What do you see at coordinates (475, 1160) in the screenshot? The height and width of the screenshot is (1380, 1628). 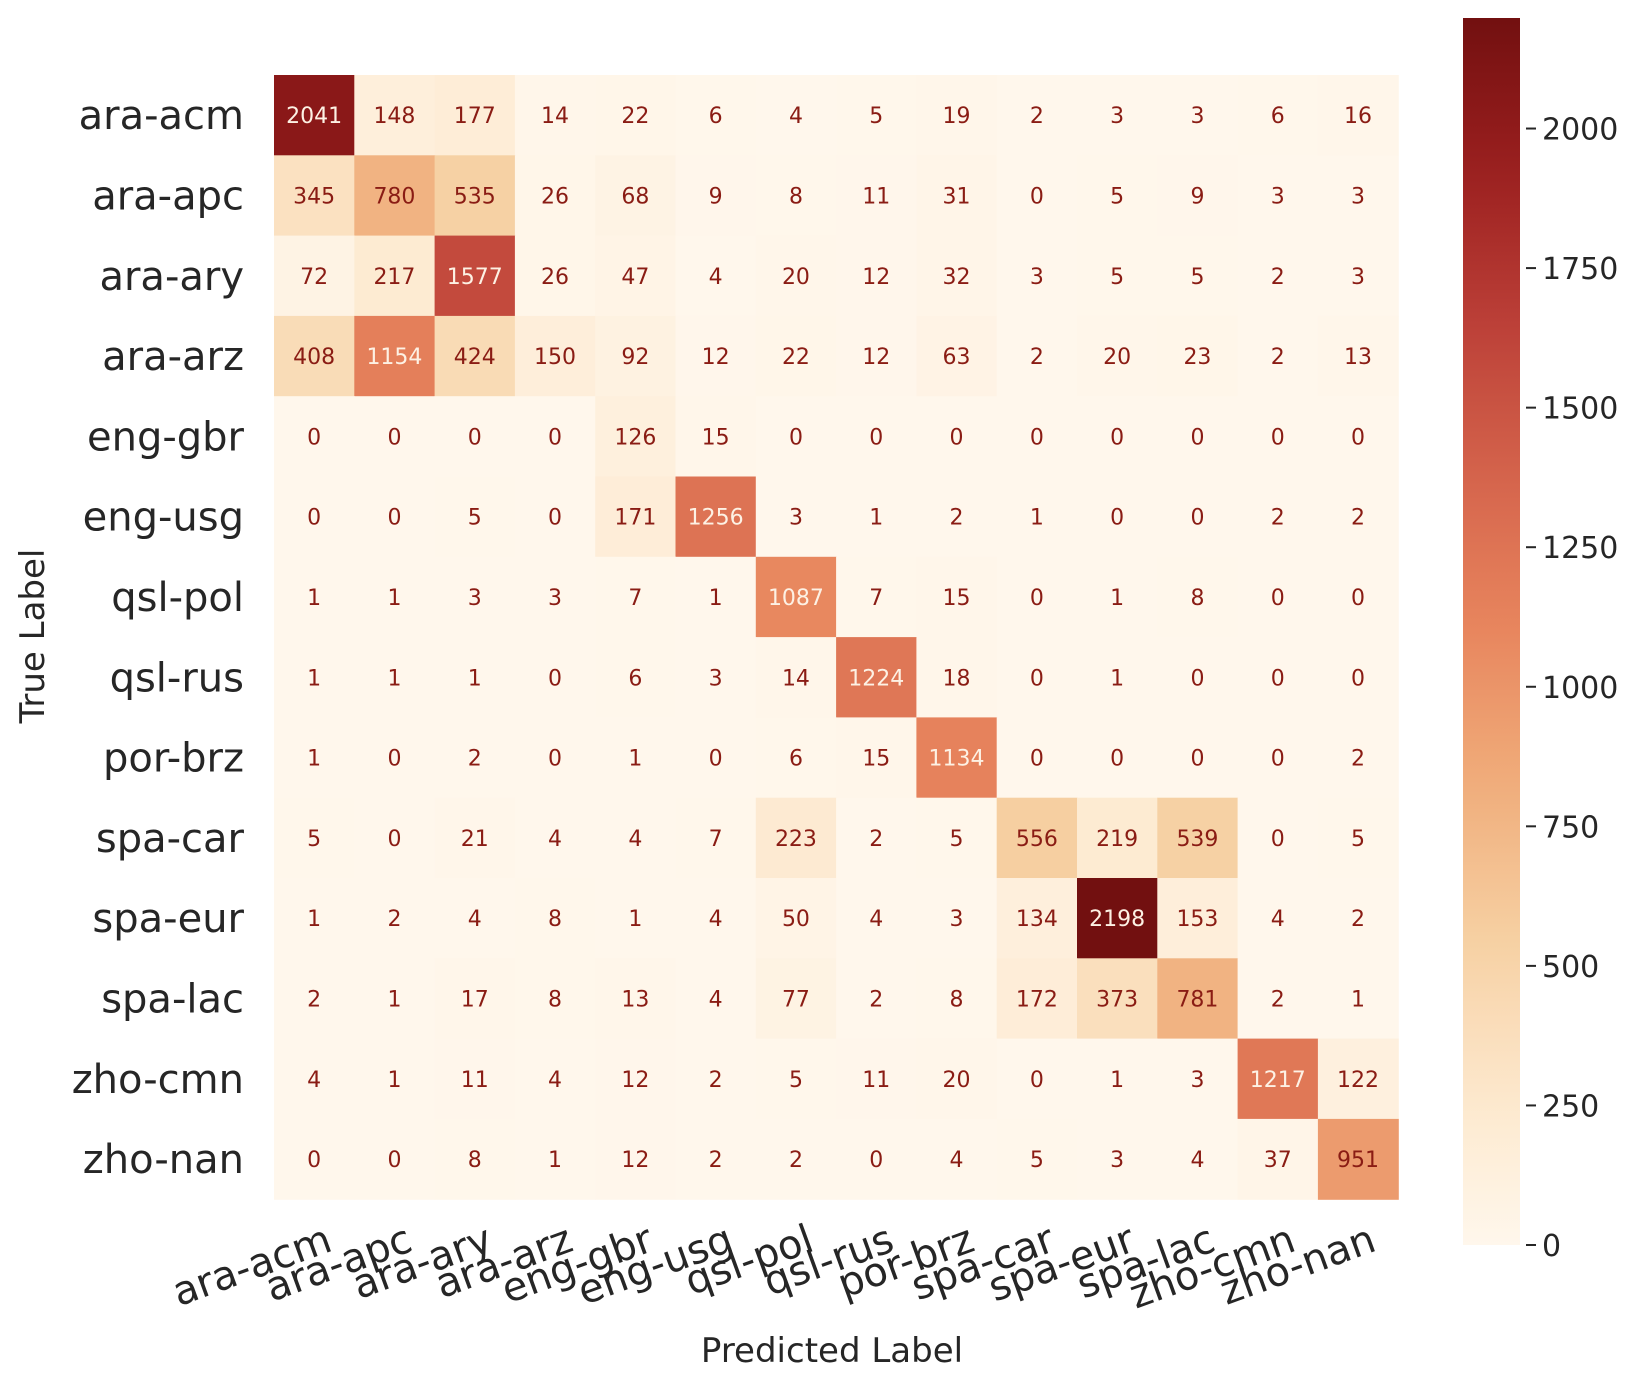 I see `cell-value-label: 8` at bounding box center [475, 1160].